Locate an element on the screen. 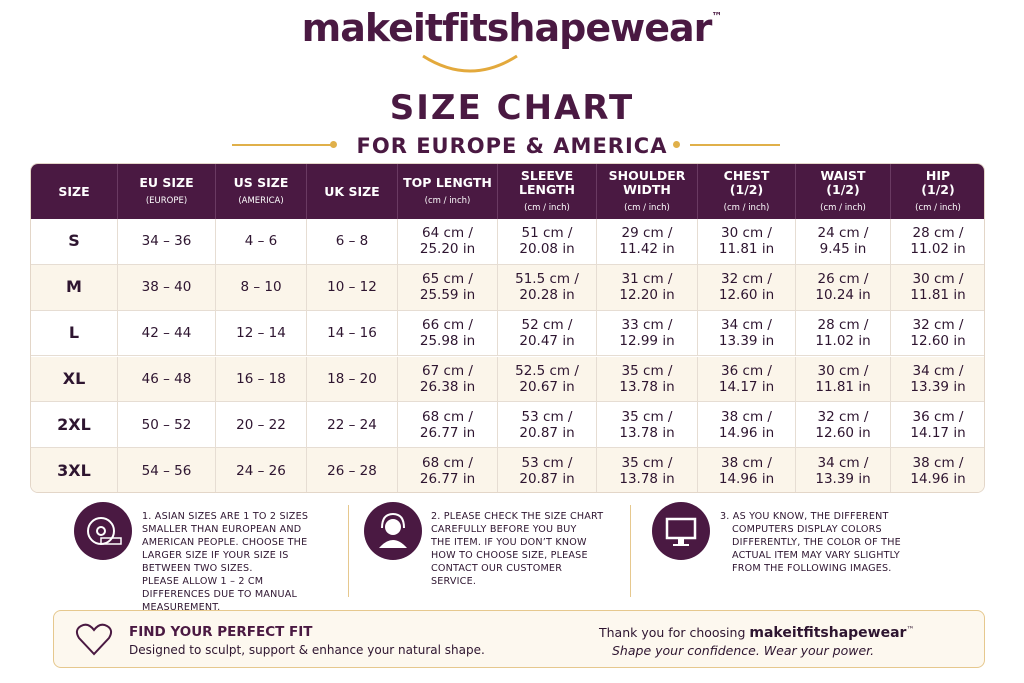 The image size is (1024, 683). table-cell: 26 – 28 is located at coordinates (352, 470).